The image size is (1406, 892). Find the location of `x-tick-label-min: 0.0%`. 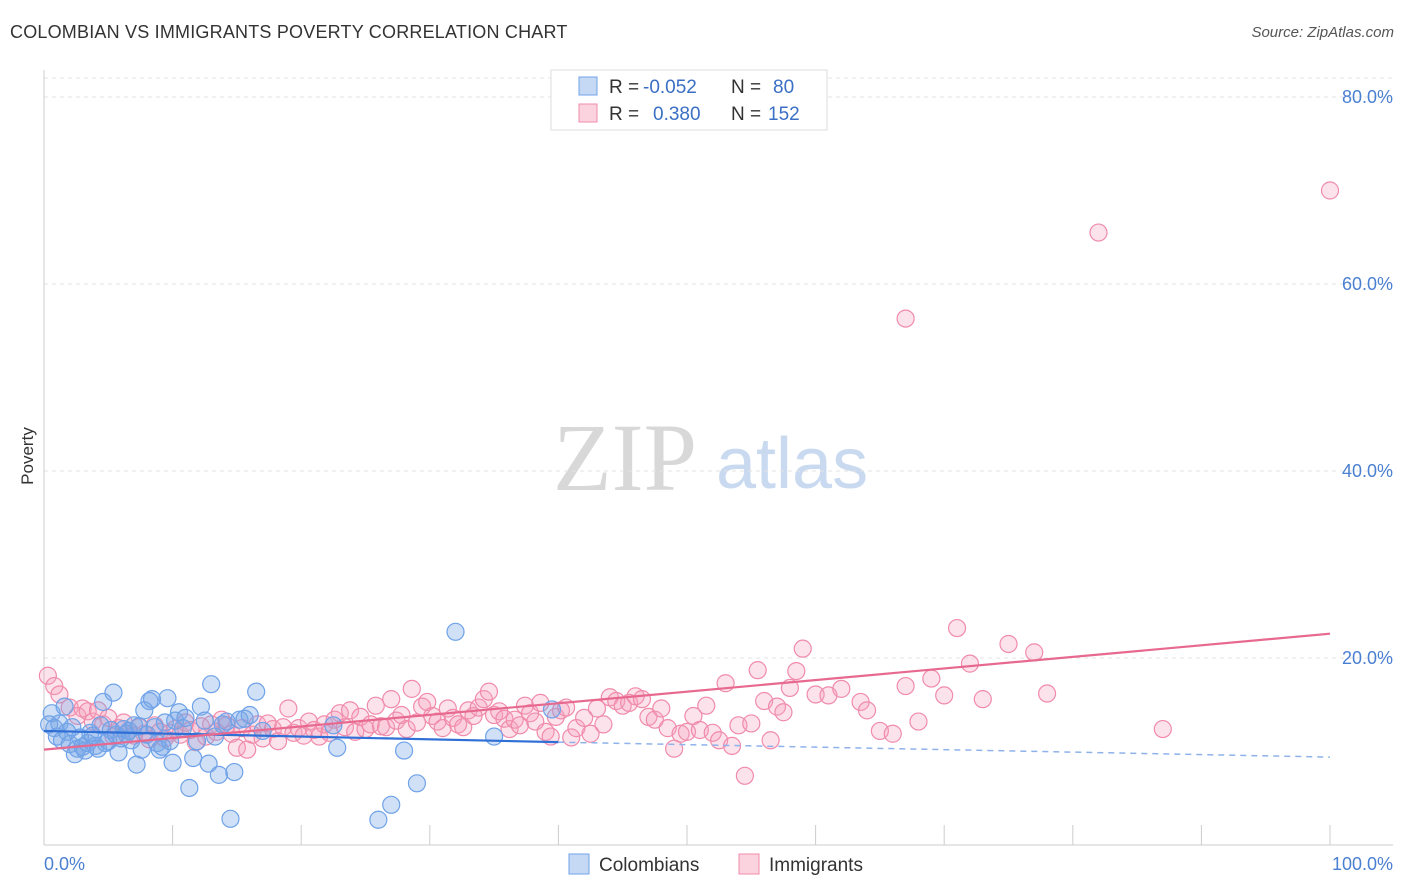

x-tick-label-min: 0.0% is located at coordinates (64, 864).